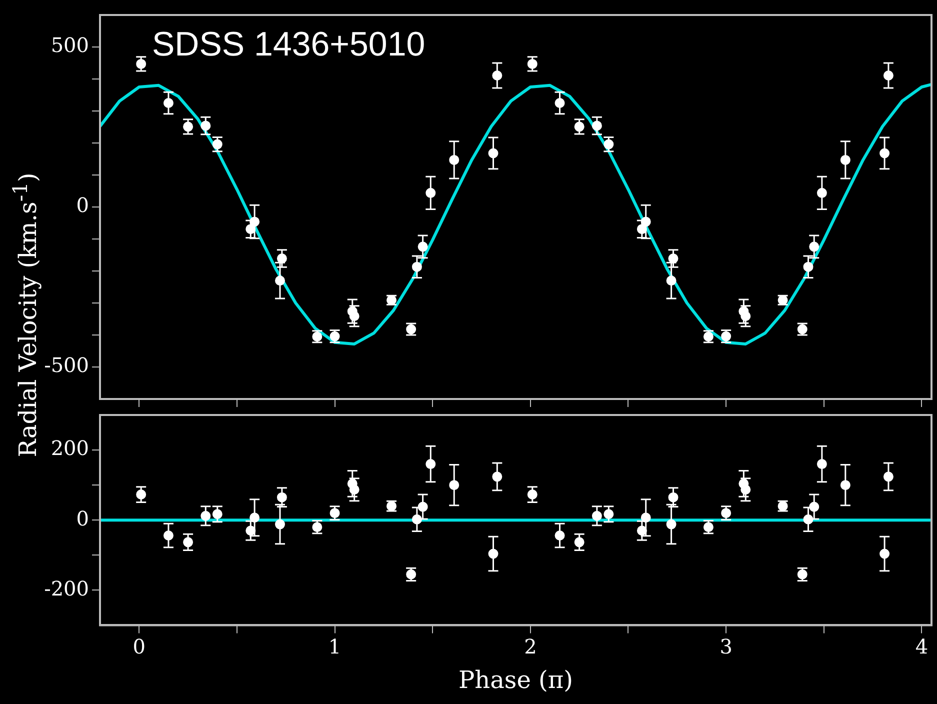 The image size is (937, 704). I want to click on y-tick-label: 200, so click(69, 448).